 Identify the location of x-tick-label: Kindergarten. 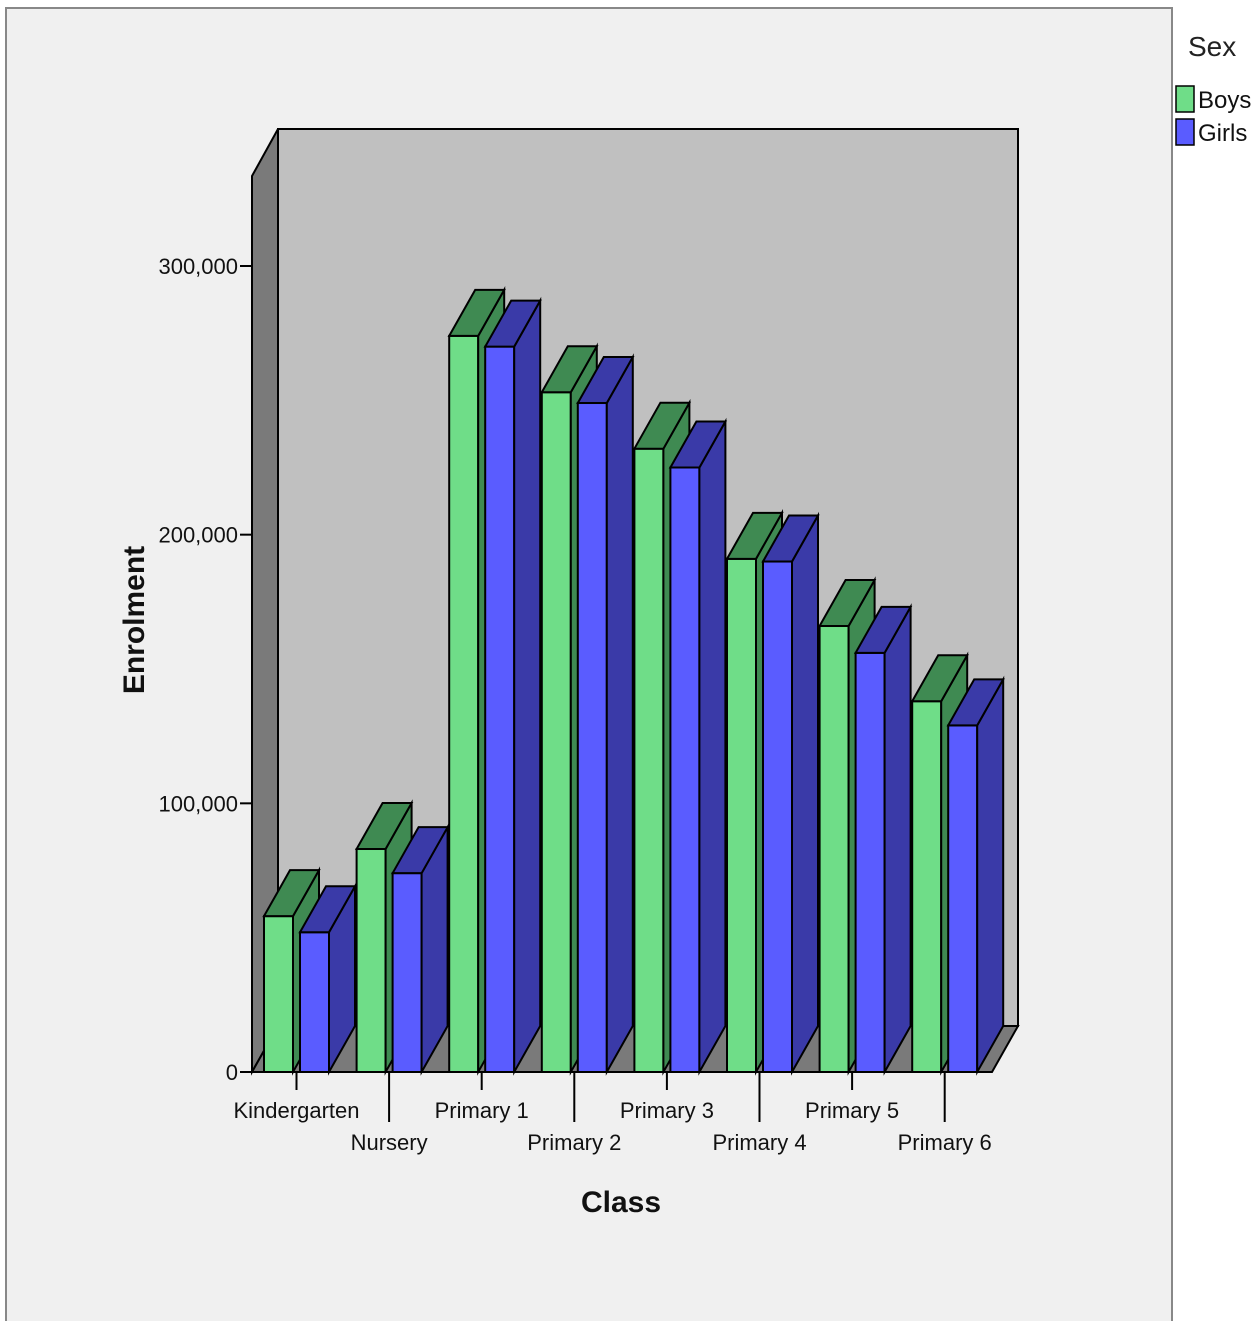
(297, 1110).